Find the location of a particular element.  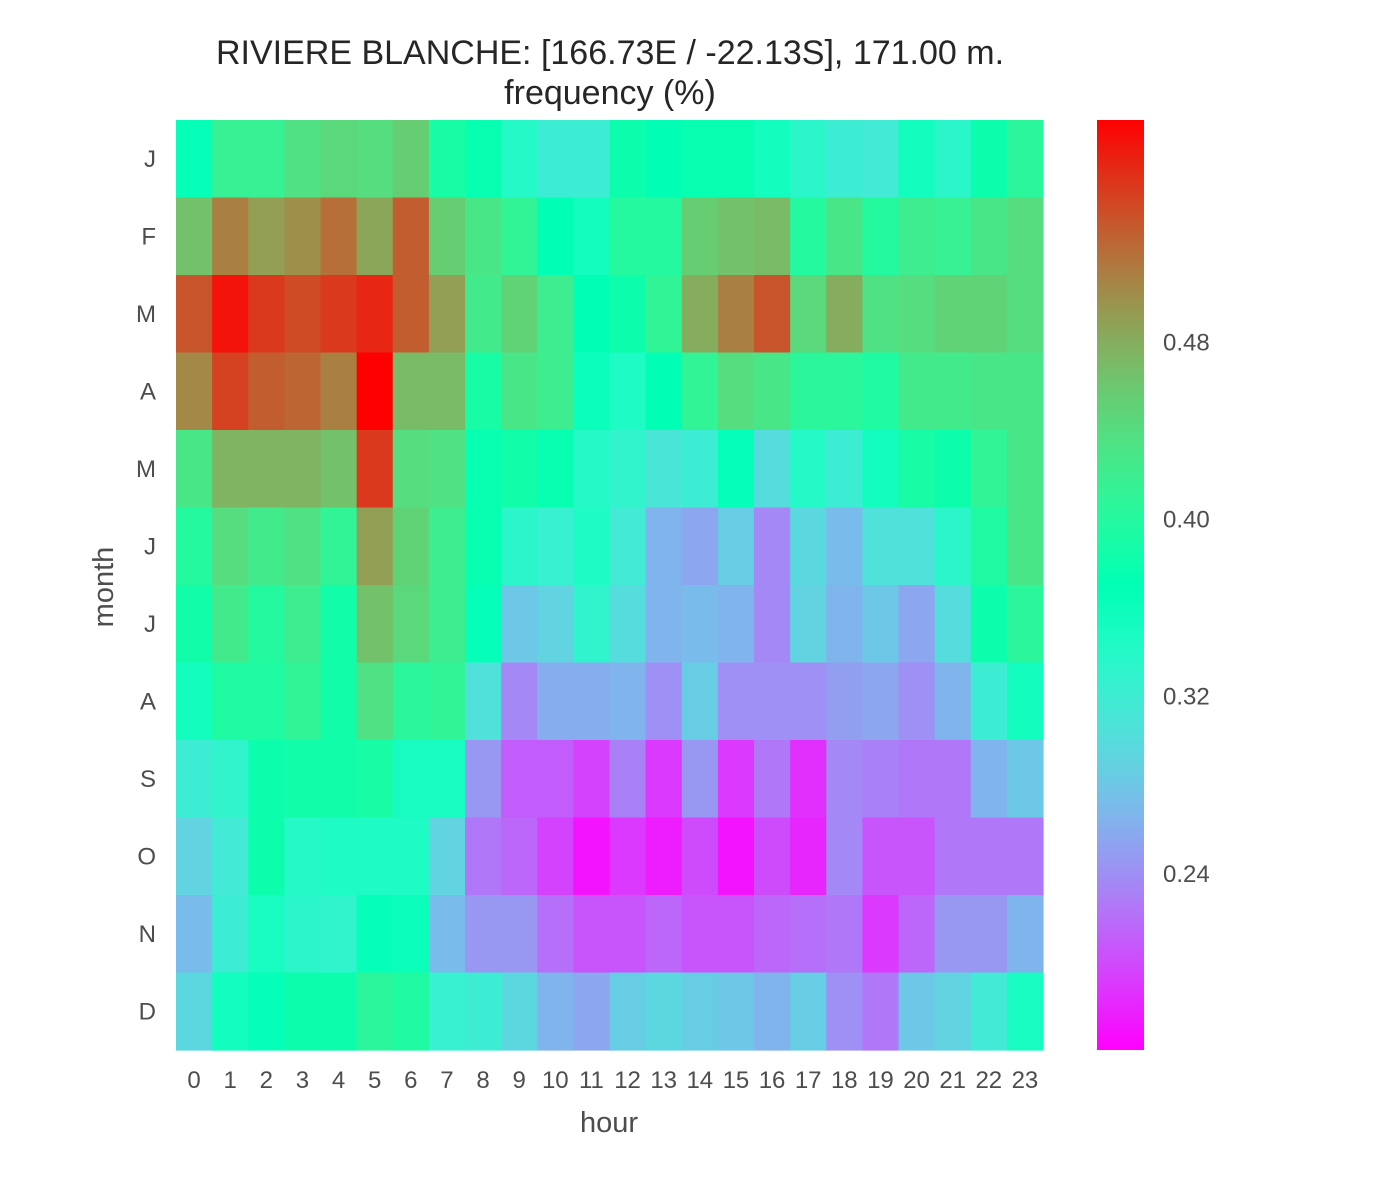

x-tick-label: 14 is located at coordinates (699, 1080).